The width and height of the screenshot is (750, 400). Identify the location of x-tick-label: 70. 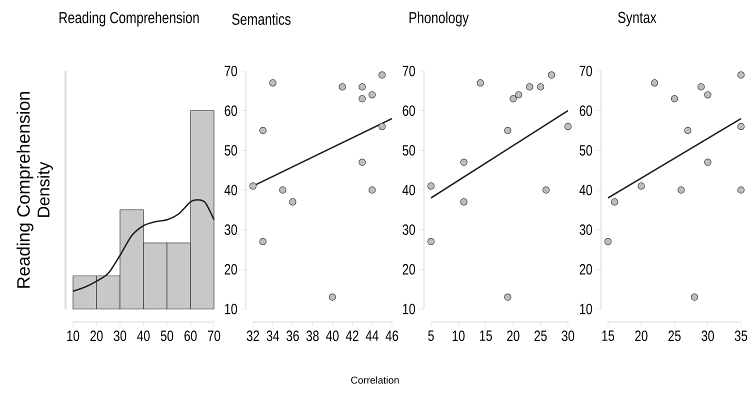
(214, 336).